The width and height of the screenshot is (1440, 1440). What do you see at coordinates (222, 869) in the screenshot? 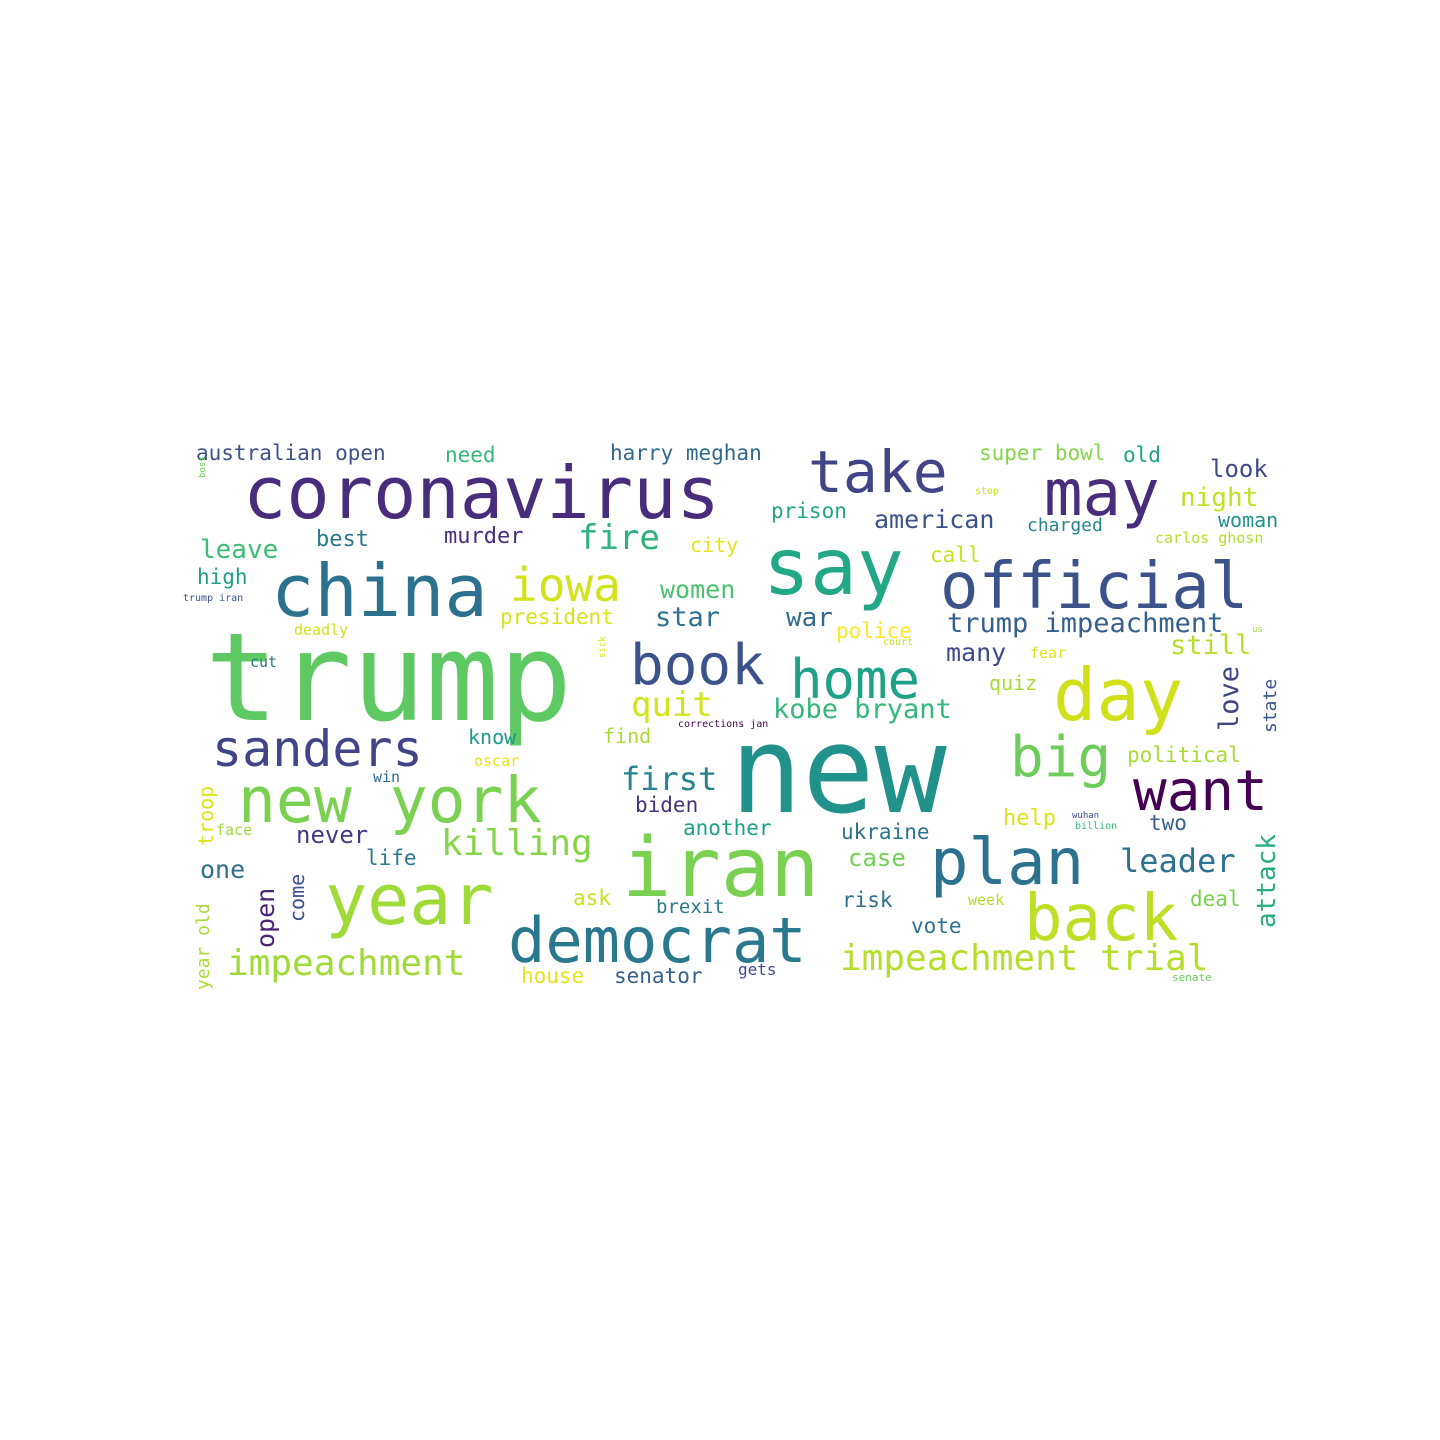
I see `word-one: one` at bounding box center [222, 869].